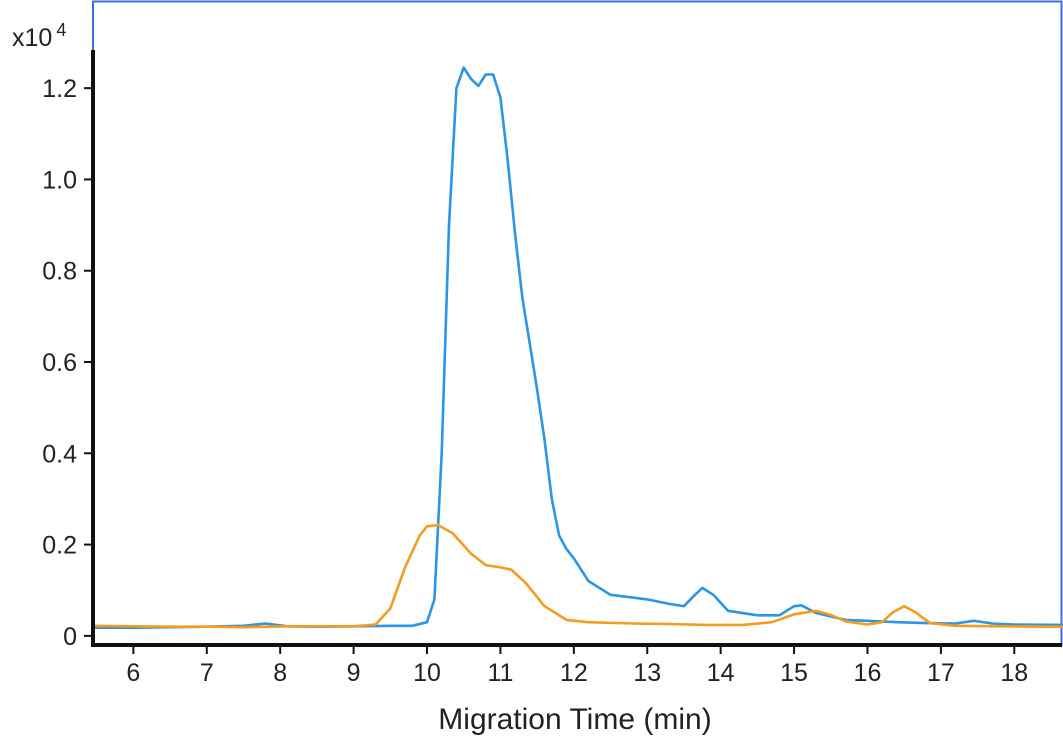 The image size is (1063, 743). I want to click on y-tick-label: 1.2, so click(59, 89).